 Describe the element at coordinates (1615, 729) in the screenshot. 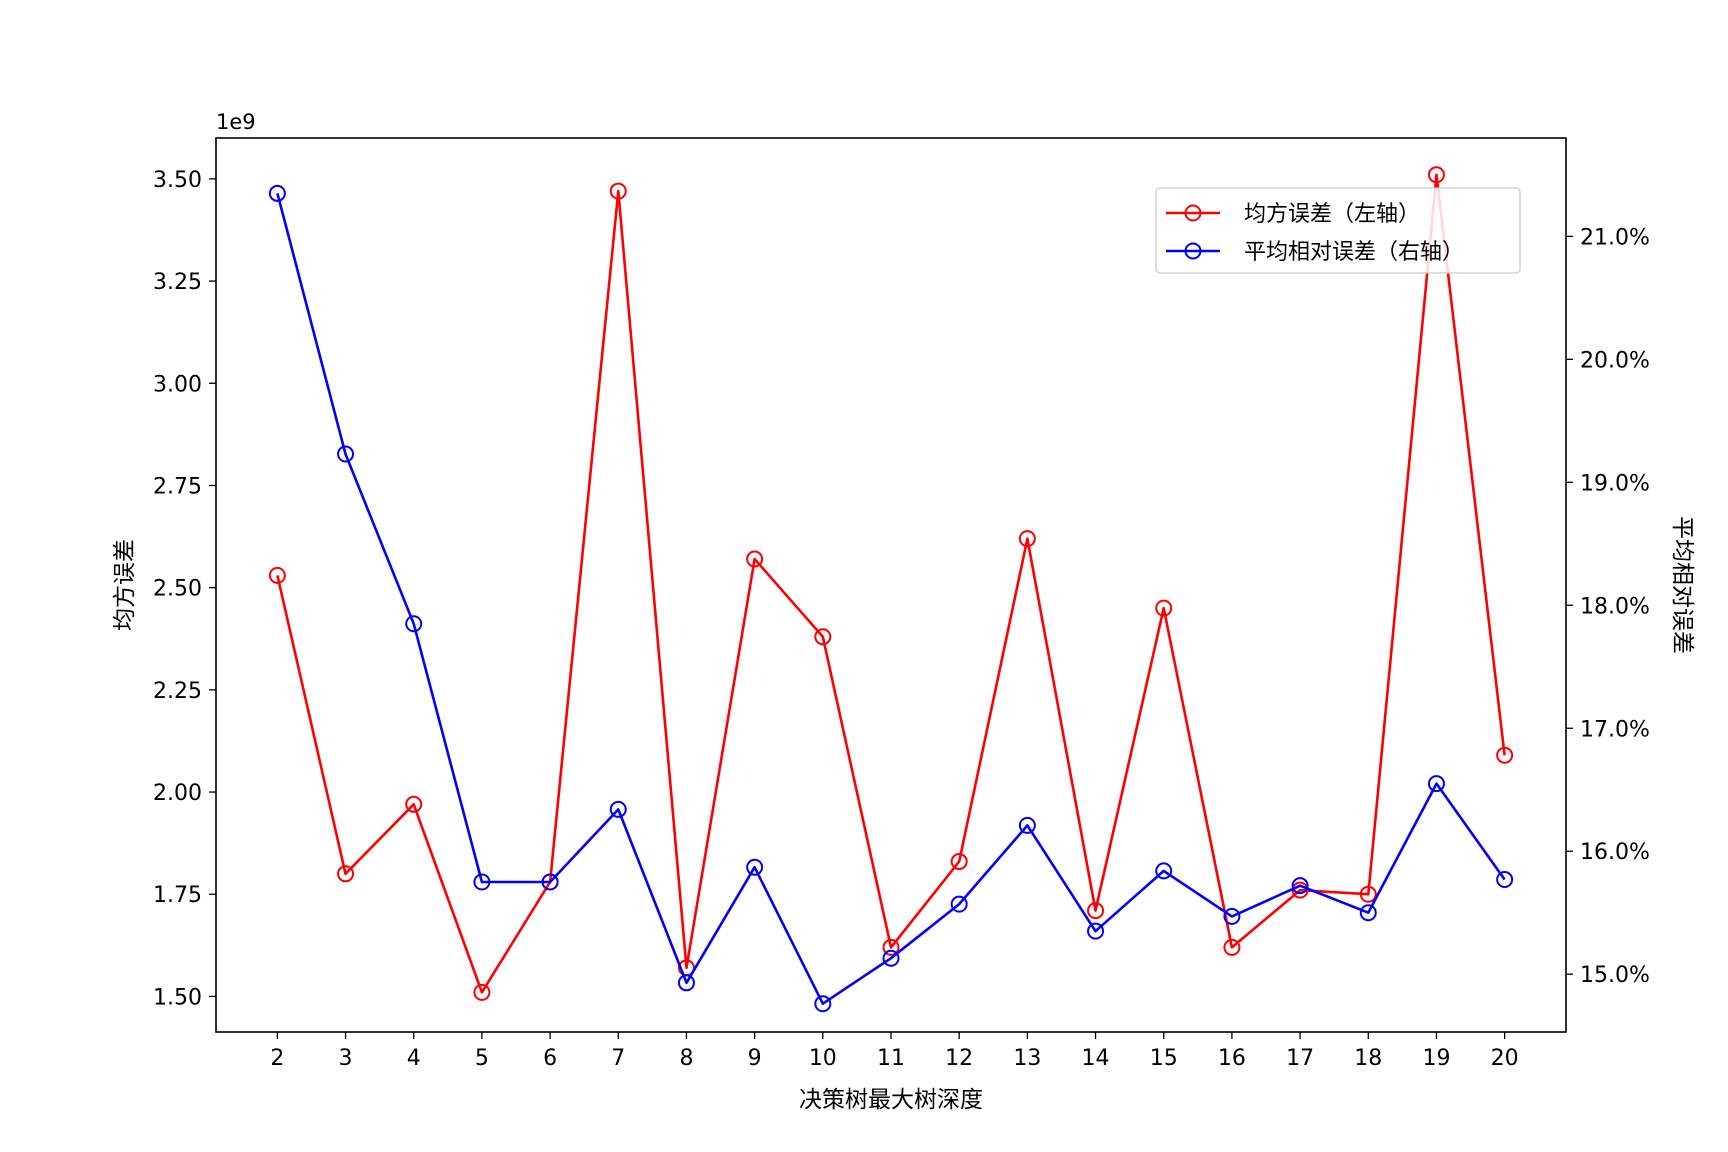

I see `y-right-tick-label: 17.0%` at that location.